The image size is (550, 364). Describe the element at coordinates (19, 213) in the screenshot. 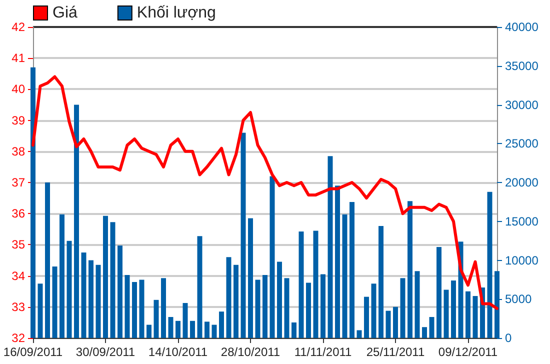

I see `y-tick-label: 36` at that location.